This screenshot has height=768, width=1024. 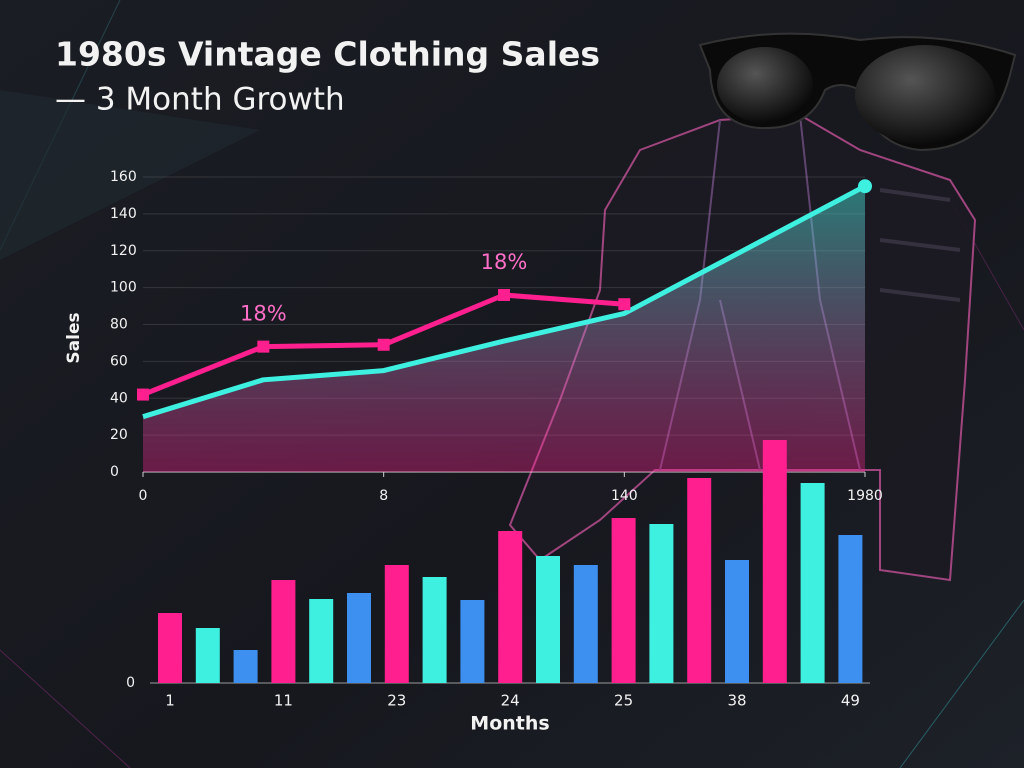 What do you see at coordinates (74, 337) in the screenshot?
I see `y-axis-label: Sales` at bounding box center [74, 337].